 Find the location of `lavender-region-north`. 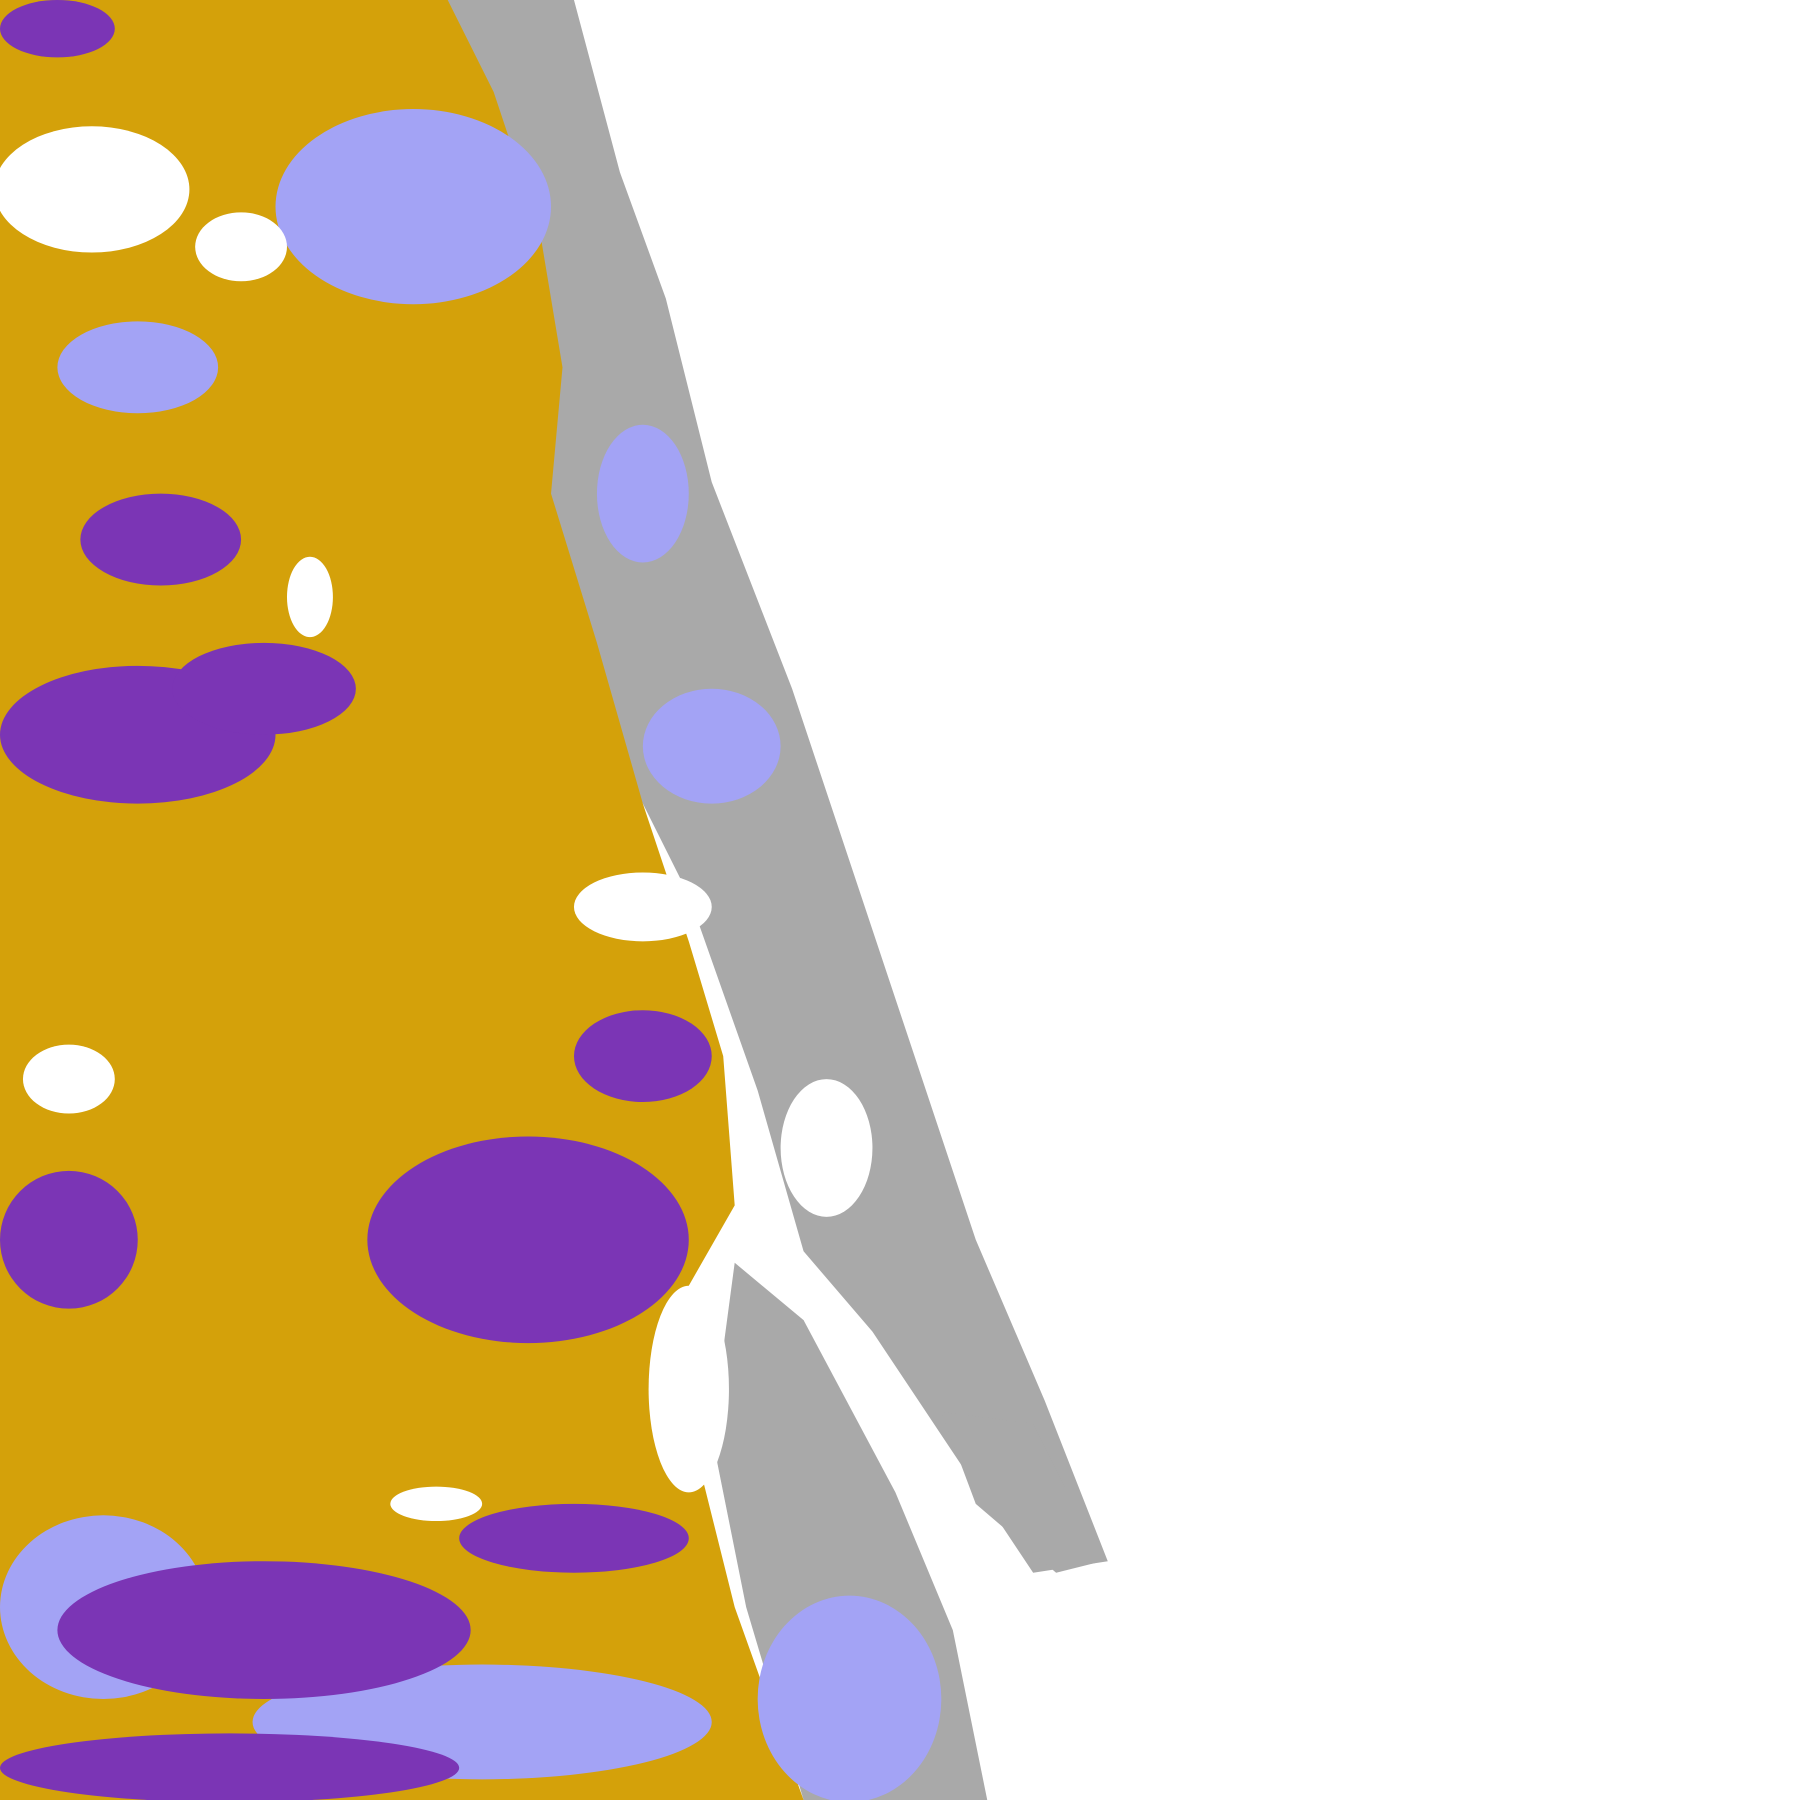

lavender-region-north is located at coordinates (413, 207).